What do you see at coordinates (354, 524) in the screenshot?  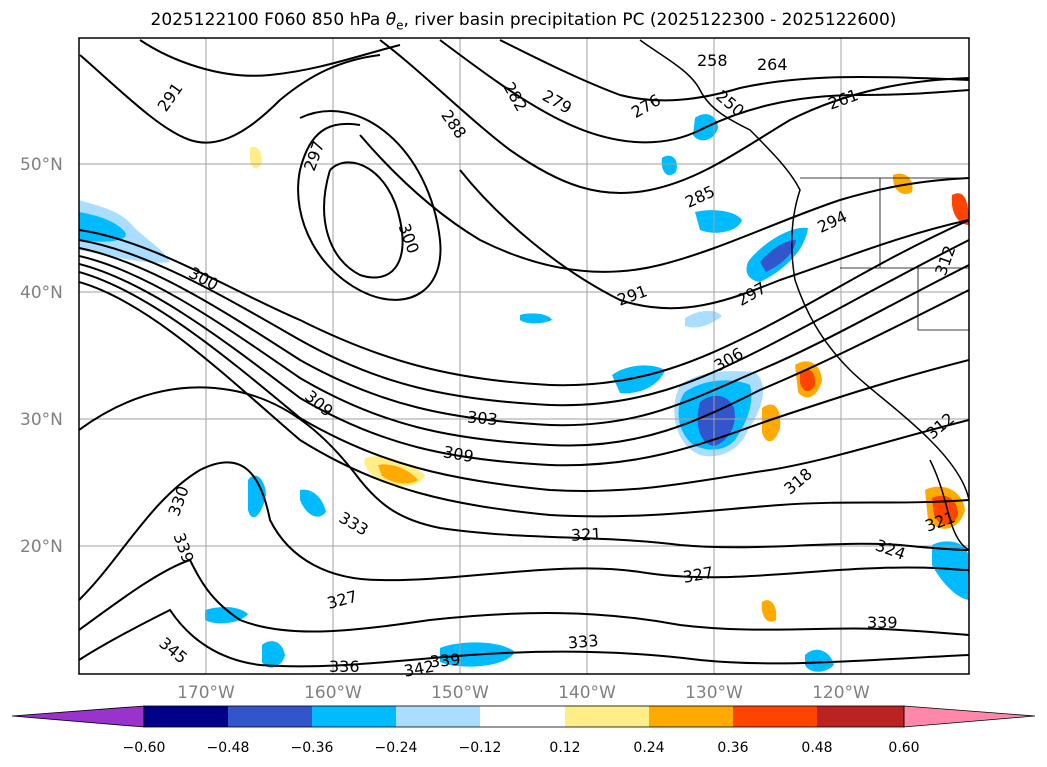 I see `contour-label: 333` at bounding box center [354, 524].